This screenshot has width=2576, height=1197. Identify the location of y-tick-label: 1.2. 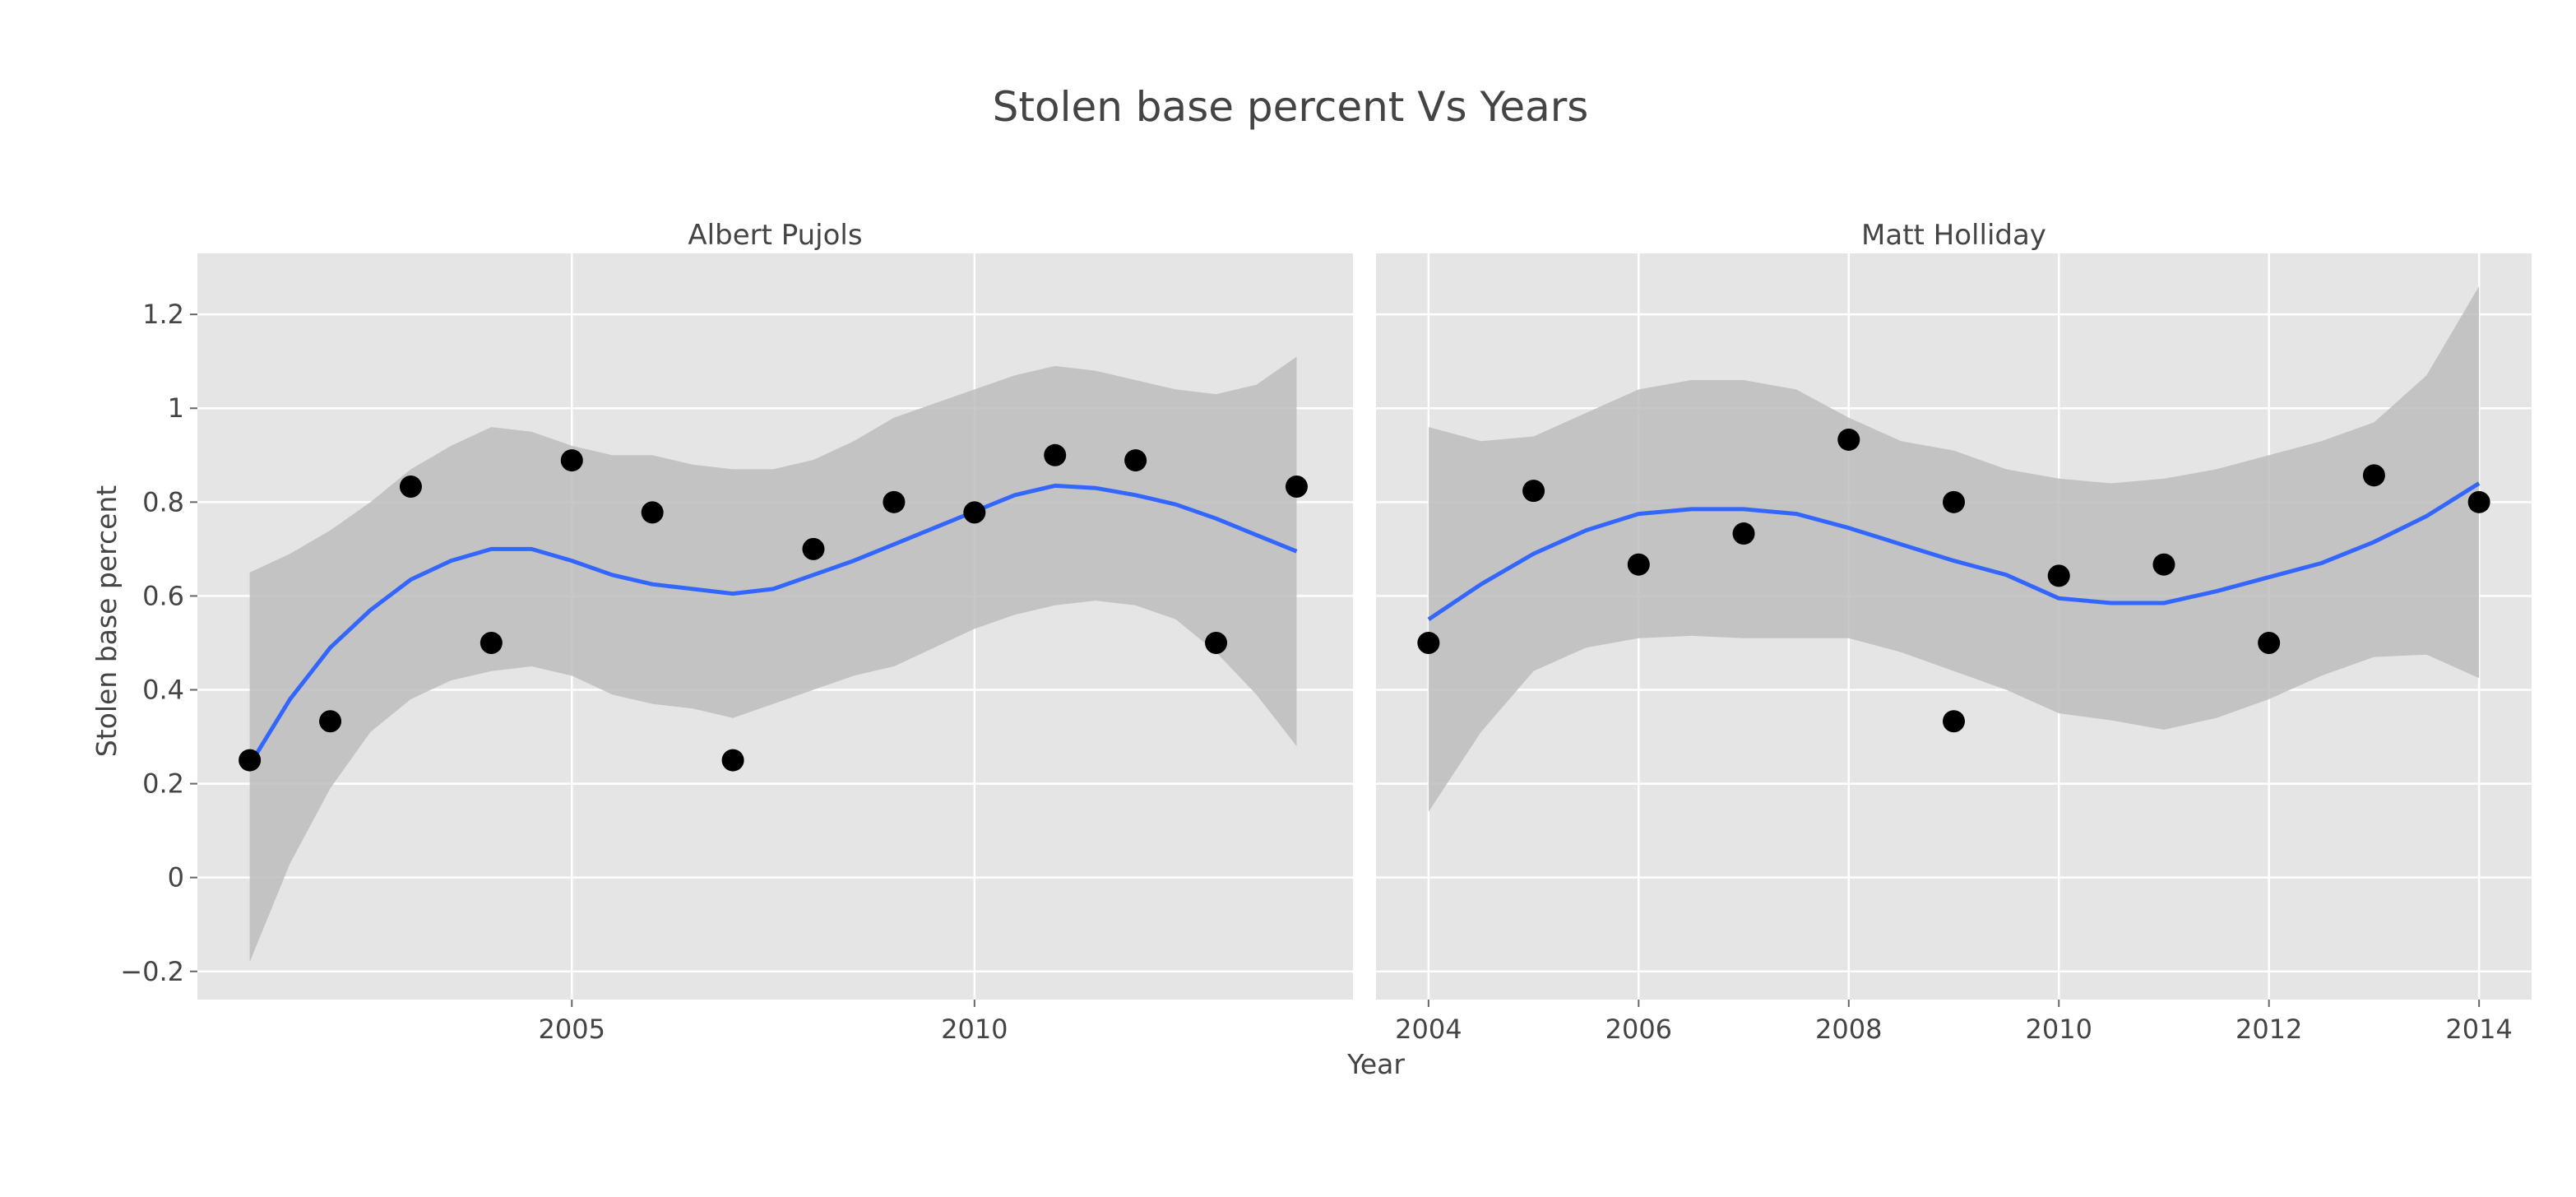
(163, 314).